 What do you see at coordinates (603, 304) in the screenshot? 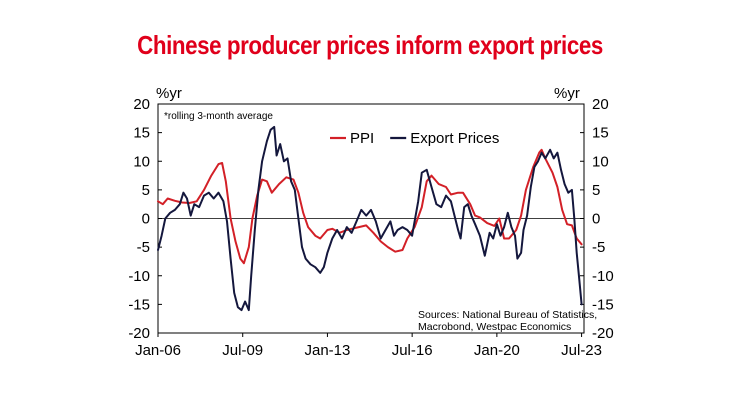
I see `y-tick-label-right: -15` at bounding box center [603, 304].